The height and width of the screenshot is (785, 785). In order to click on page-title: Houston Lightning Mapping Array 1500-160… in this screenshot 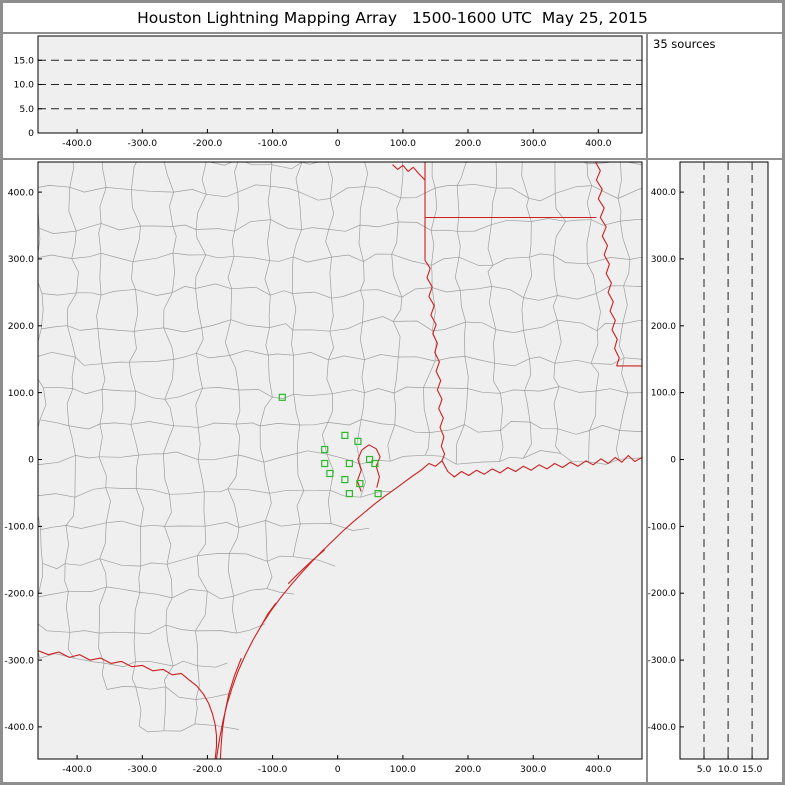, I will do `click(392, 17)`.